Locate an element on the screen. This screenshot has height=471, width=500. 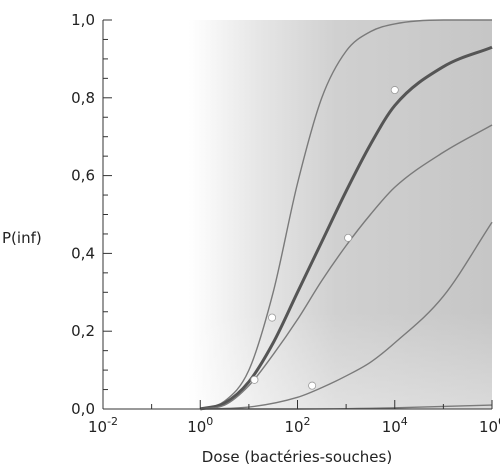
y-axis-title: P(inf) is located at coordinates (22, 238).